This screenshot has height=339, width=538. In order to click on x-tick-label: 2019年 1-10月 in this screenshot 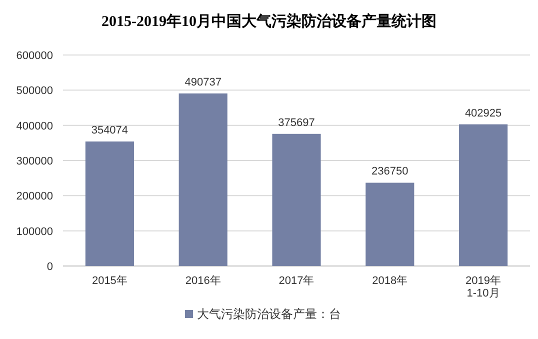, I will do `click(484, 287)`.